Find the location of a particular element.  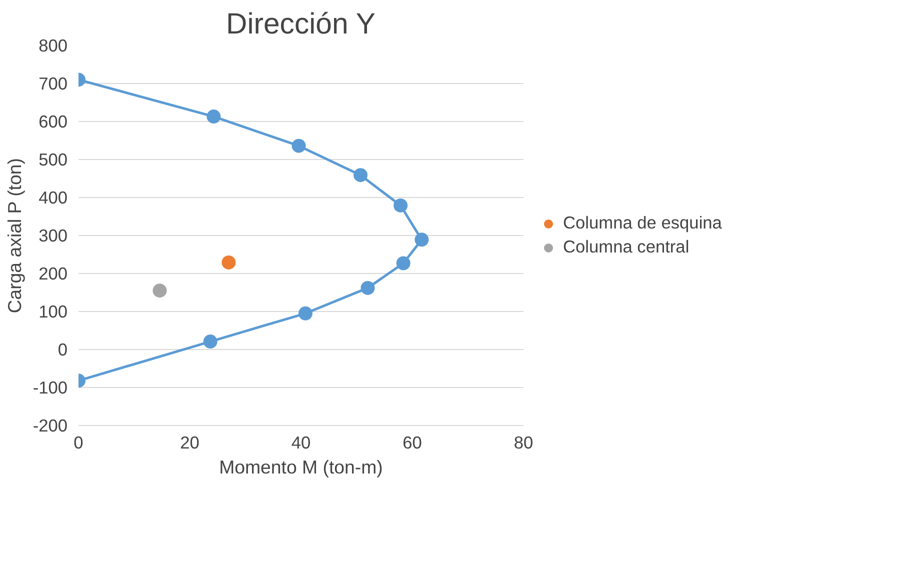

y-tick-label: 600 is located at coordinates (53, 122).